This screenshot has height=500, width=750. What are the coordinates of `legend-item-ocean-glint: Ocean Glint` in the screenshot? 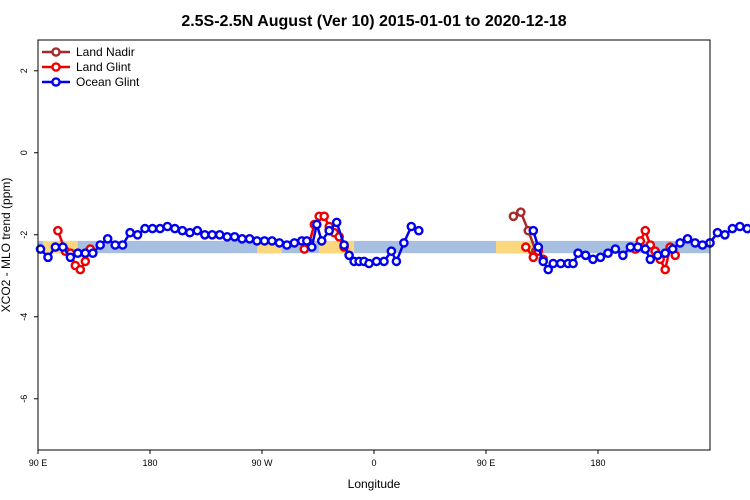 It's located at (91, 82).